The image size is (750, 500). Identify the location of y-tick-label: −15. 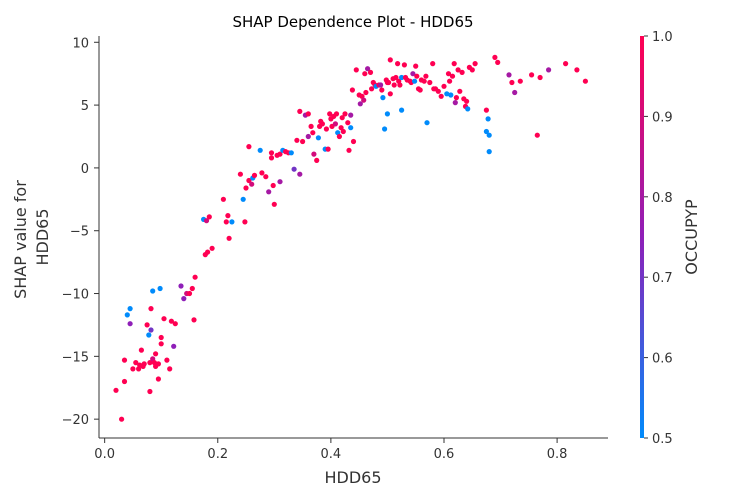
(75, 357).